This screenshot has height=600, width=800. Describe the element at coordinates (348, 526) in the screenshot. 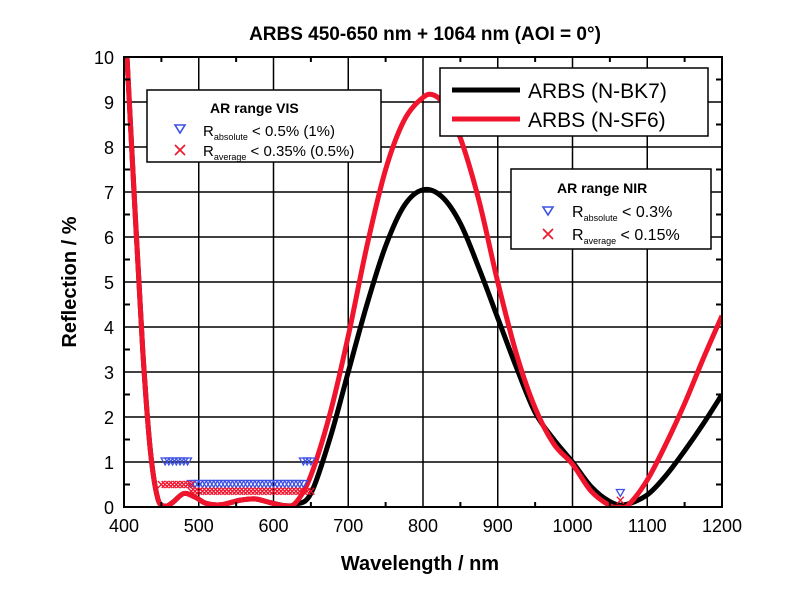

I see `x-tick-label: 700` at that location.